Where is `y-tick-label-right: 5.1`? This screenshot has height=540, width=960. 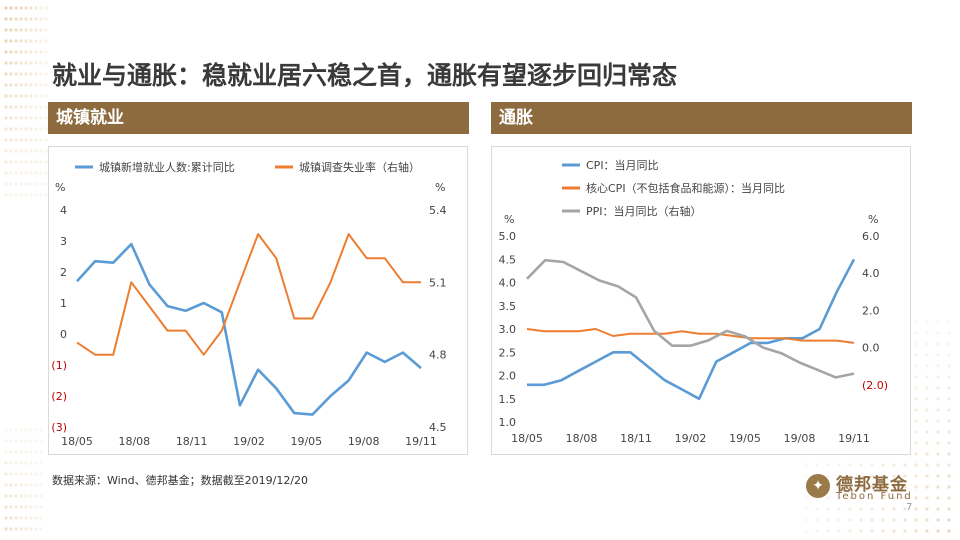 y-tick-label-right: 5.1 is located at coordinates (438, 282).